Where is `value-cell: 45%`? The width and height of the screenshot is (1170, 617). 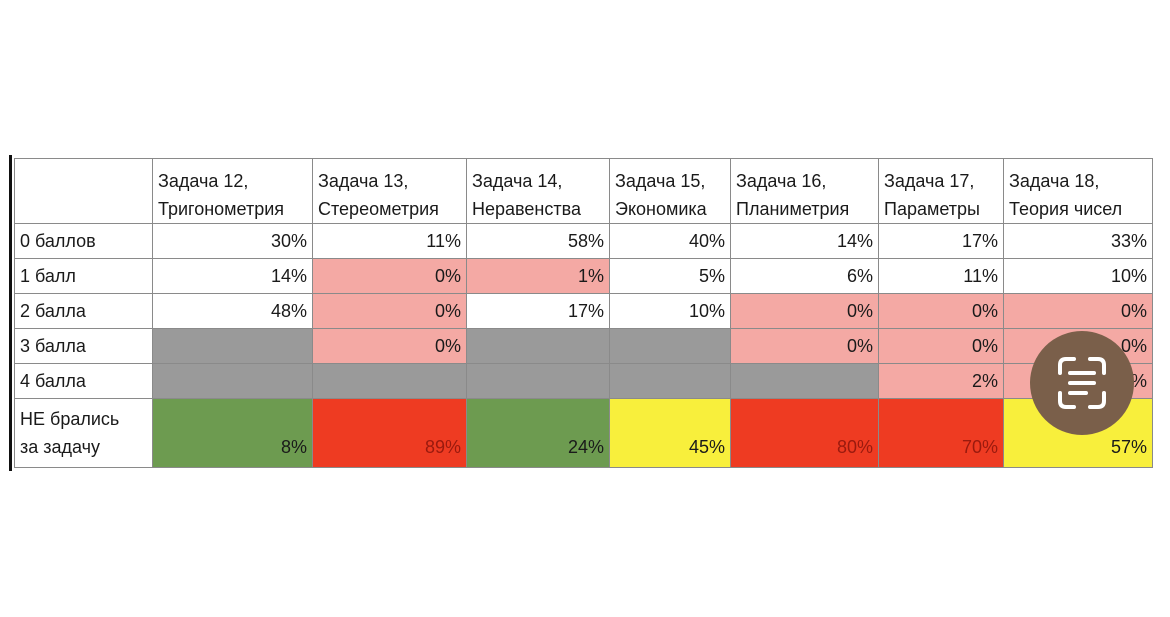 value-cell: 45% is located at coordinates (670, 433).